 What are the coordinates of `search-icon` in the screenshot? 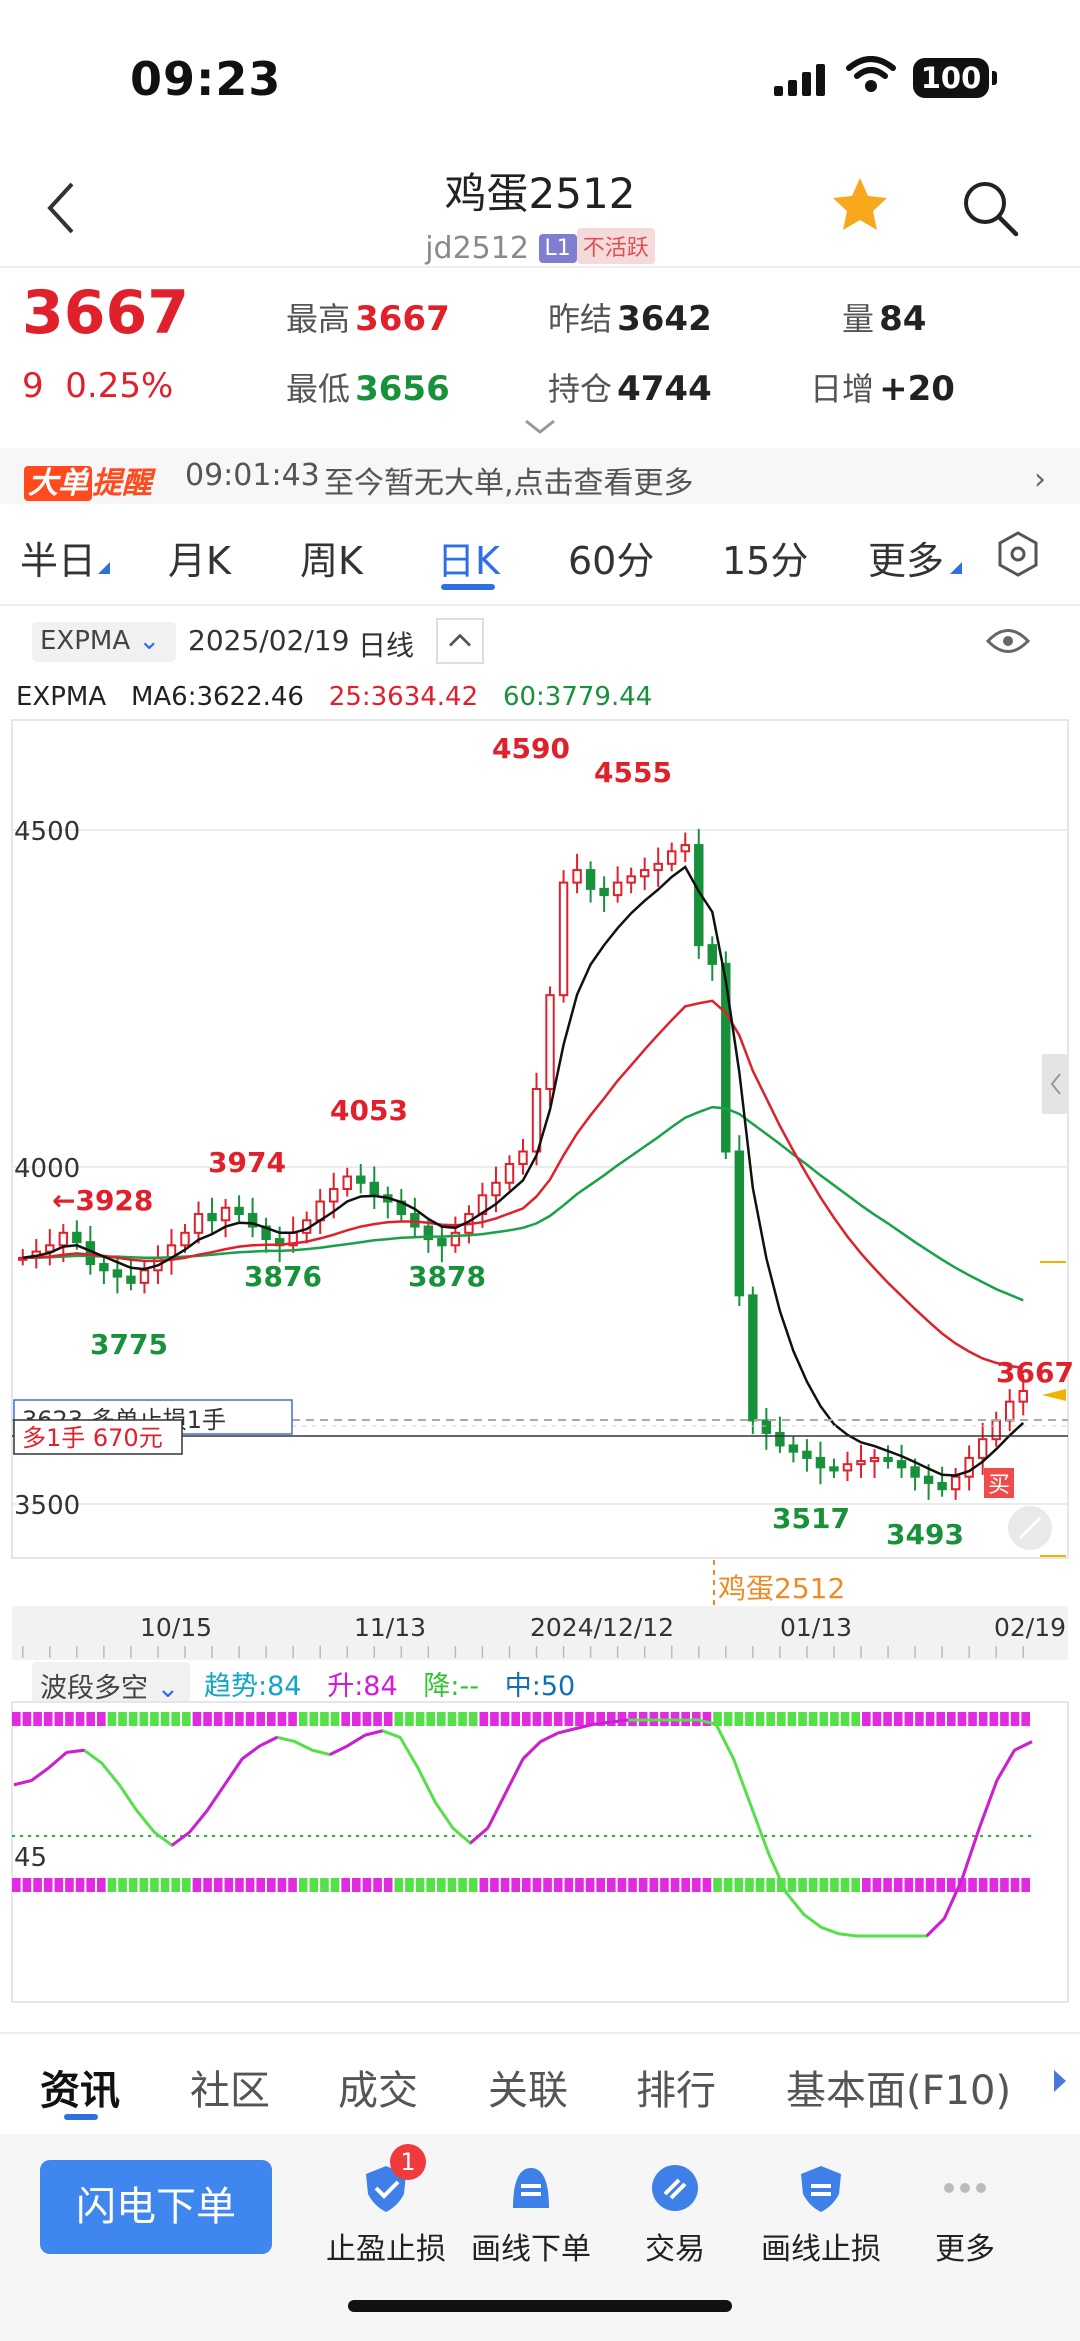 It's located at (990, 208).